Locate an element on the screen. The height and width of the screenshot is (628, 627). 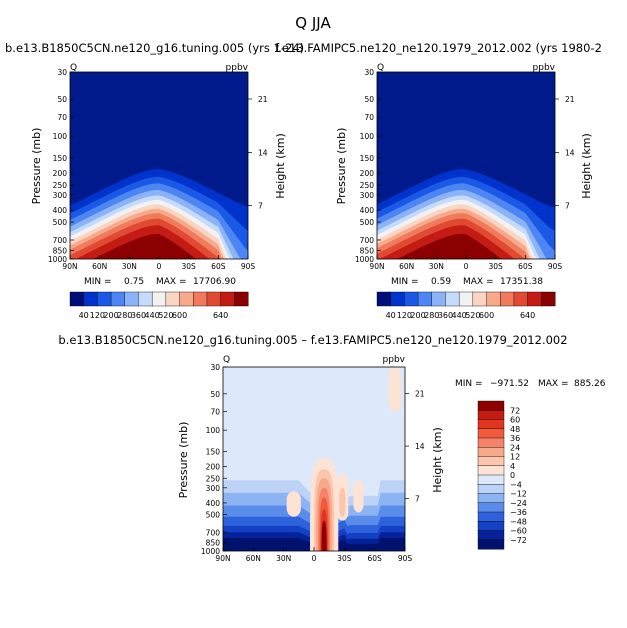
panel-left-max-label: MAX = is located at coordinates (171, 282).